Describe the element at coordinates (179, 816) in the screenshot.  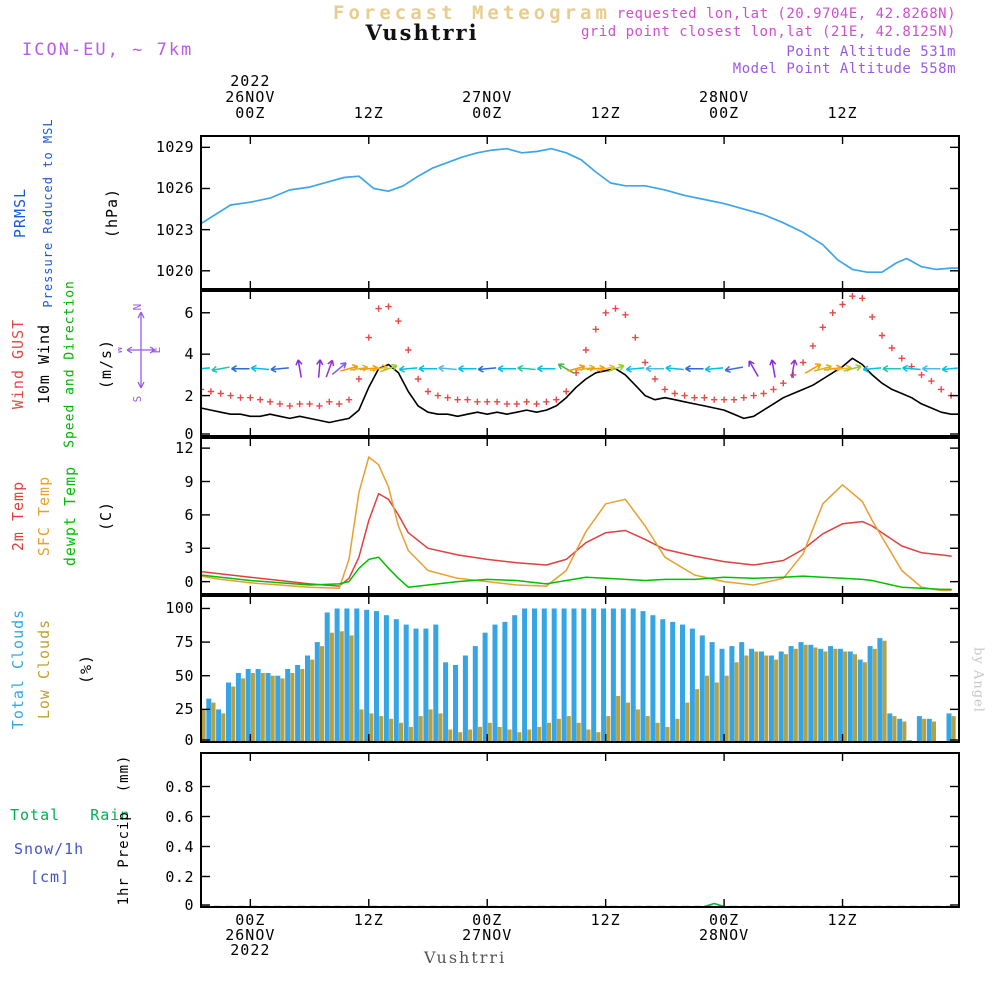
I see `y-tick-label: 0.6` at that location.